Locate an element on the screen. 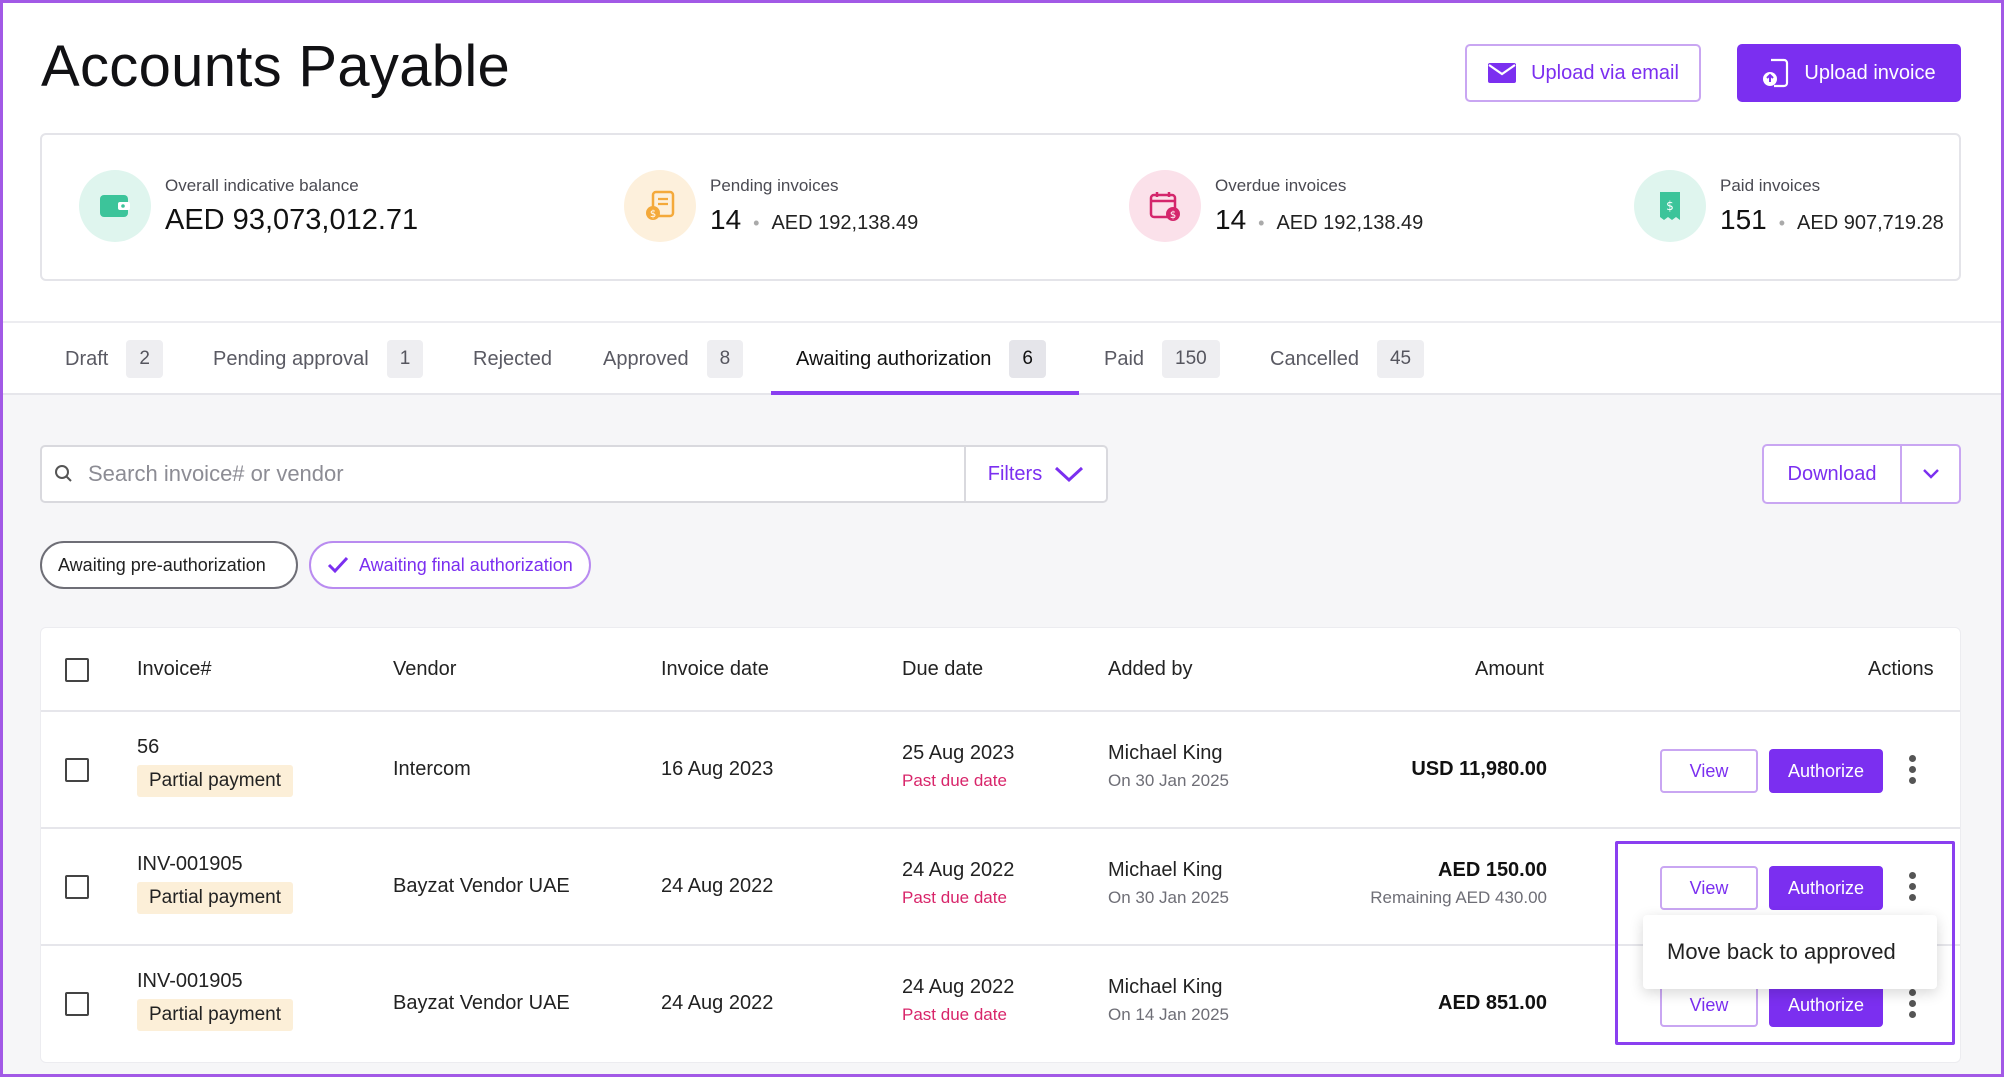 The width and height of the screenshot is (2004, 1077). vendor-cell: Bayzat Vendor UAE is located at coordinates (481, 1003).